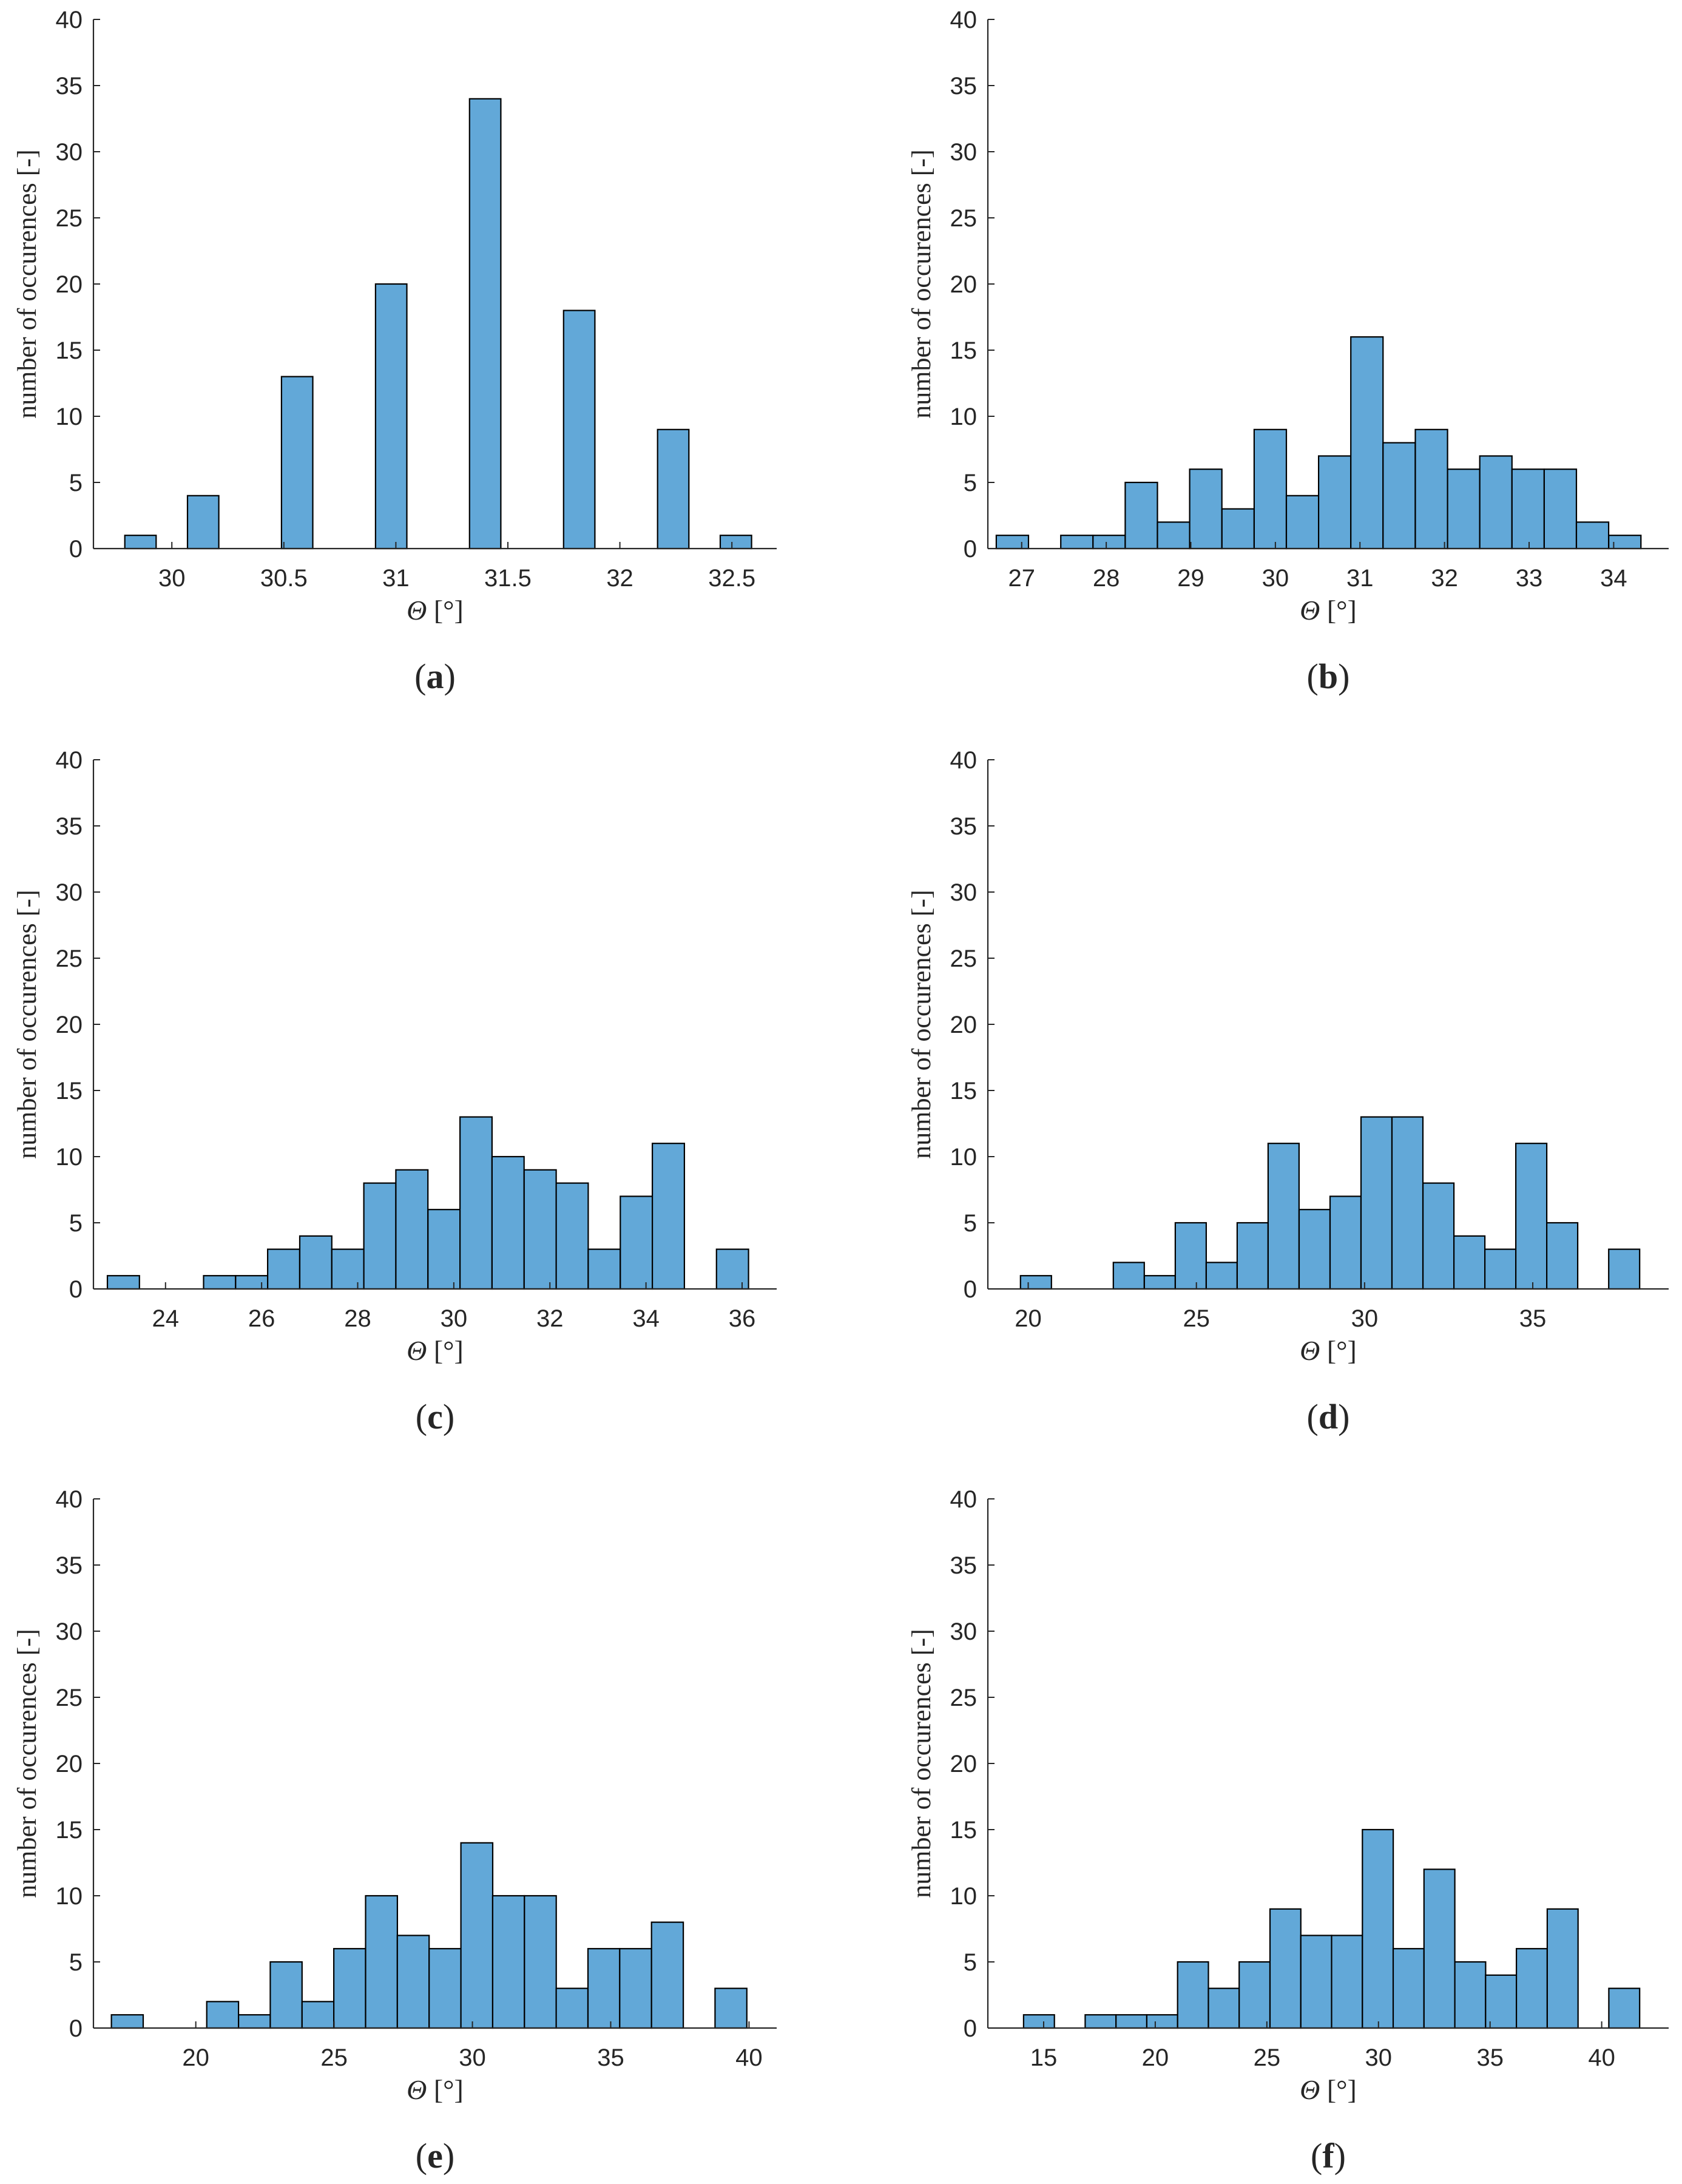 This screenshot has height=2184, width=1682. Describe the element at coordinates (1044, 2057) in the screenshot. I see `x-tick-label: 15` at that location.